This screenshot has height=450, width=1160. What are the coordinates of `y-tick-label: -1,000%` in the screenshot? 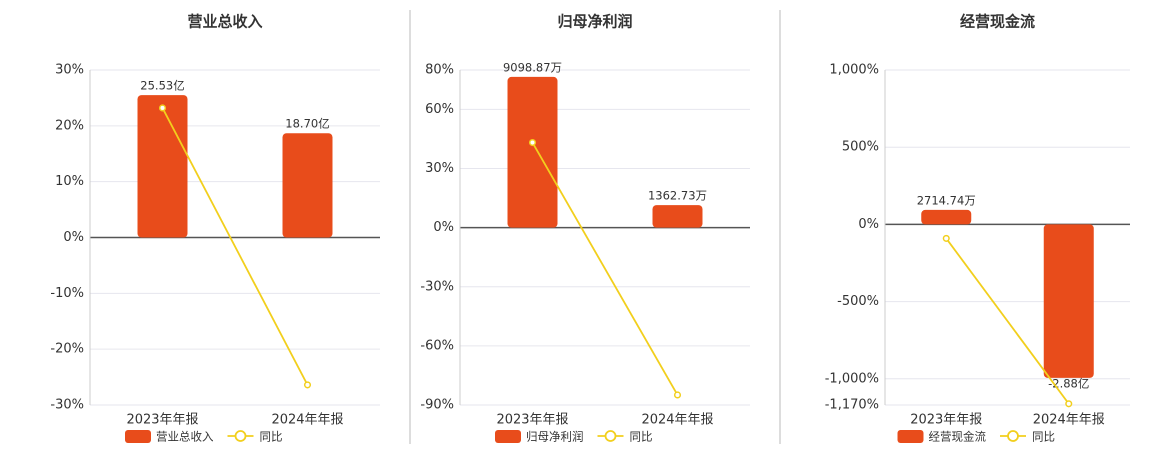 It's located at (852, 378).